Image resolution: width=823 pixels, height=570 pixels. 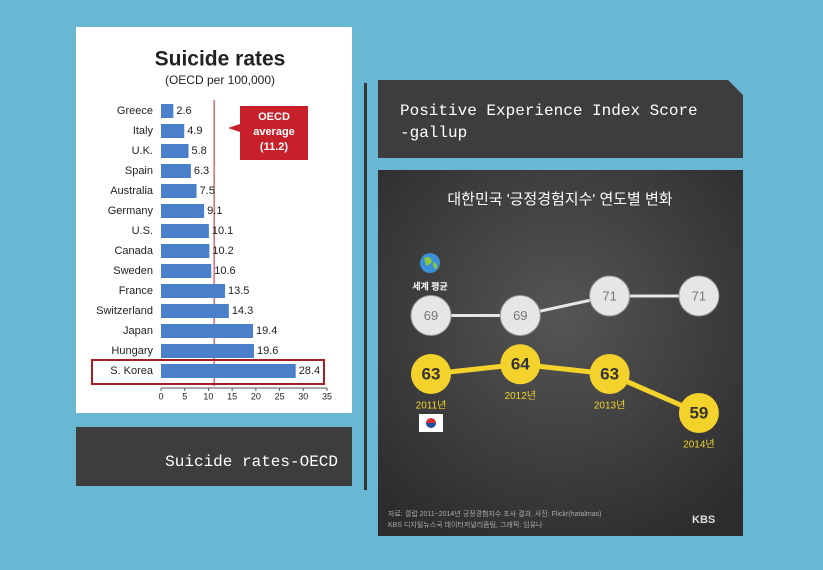 I want to click on value-label: 10.1, so click(x=222, y=231).